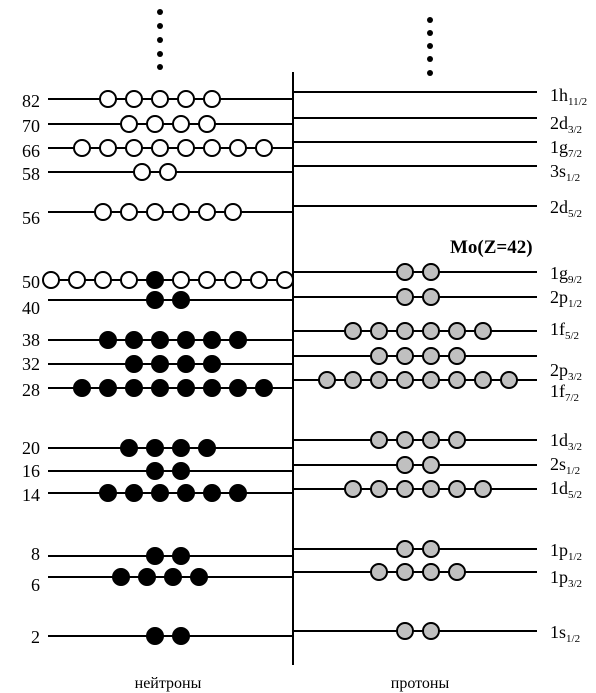 This screenshot has height=693, width=596. Describe the element at coordinates (35, 554) in the screenshot. I see `neutron-magic-number: 8` at that location.